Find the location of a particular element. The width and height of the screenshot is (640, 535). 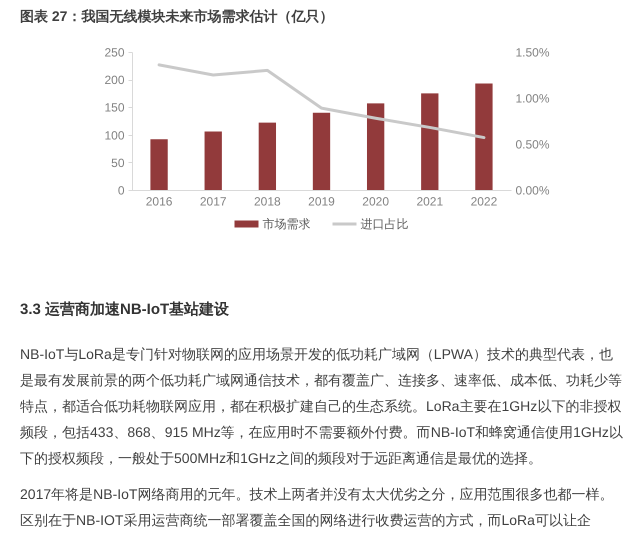

y-tick-label: 50 is located at coordinates (118, 163).